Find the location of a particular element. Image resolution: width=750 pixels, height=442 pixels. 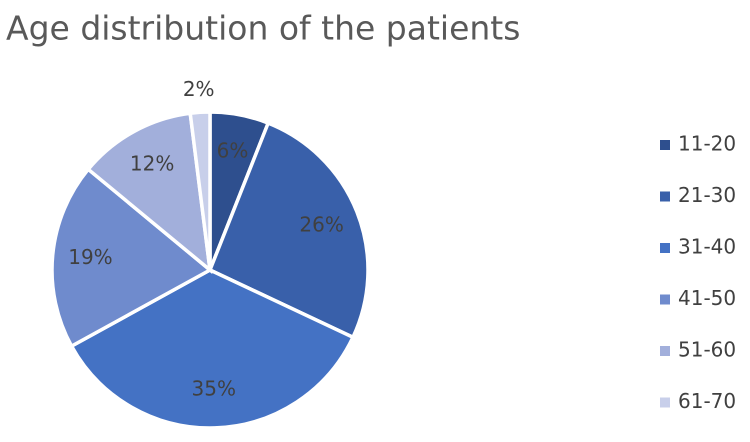

legend-label: 31-40 is located at coordinates (707, 247).